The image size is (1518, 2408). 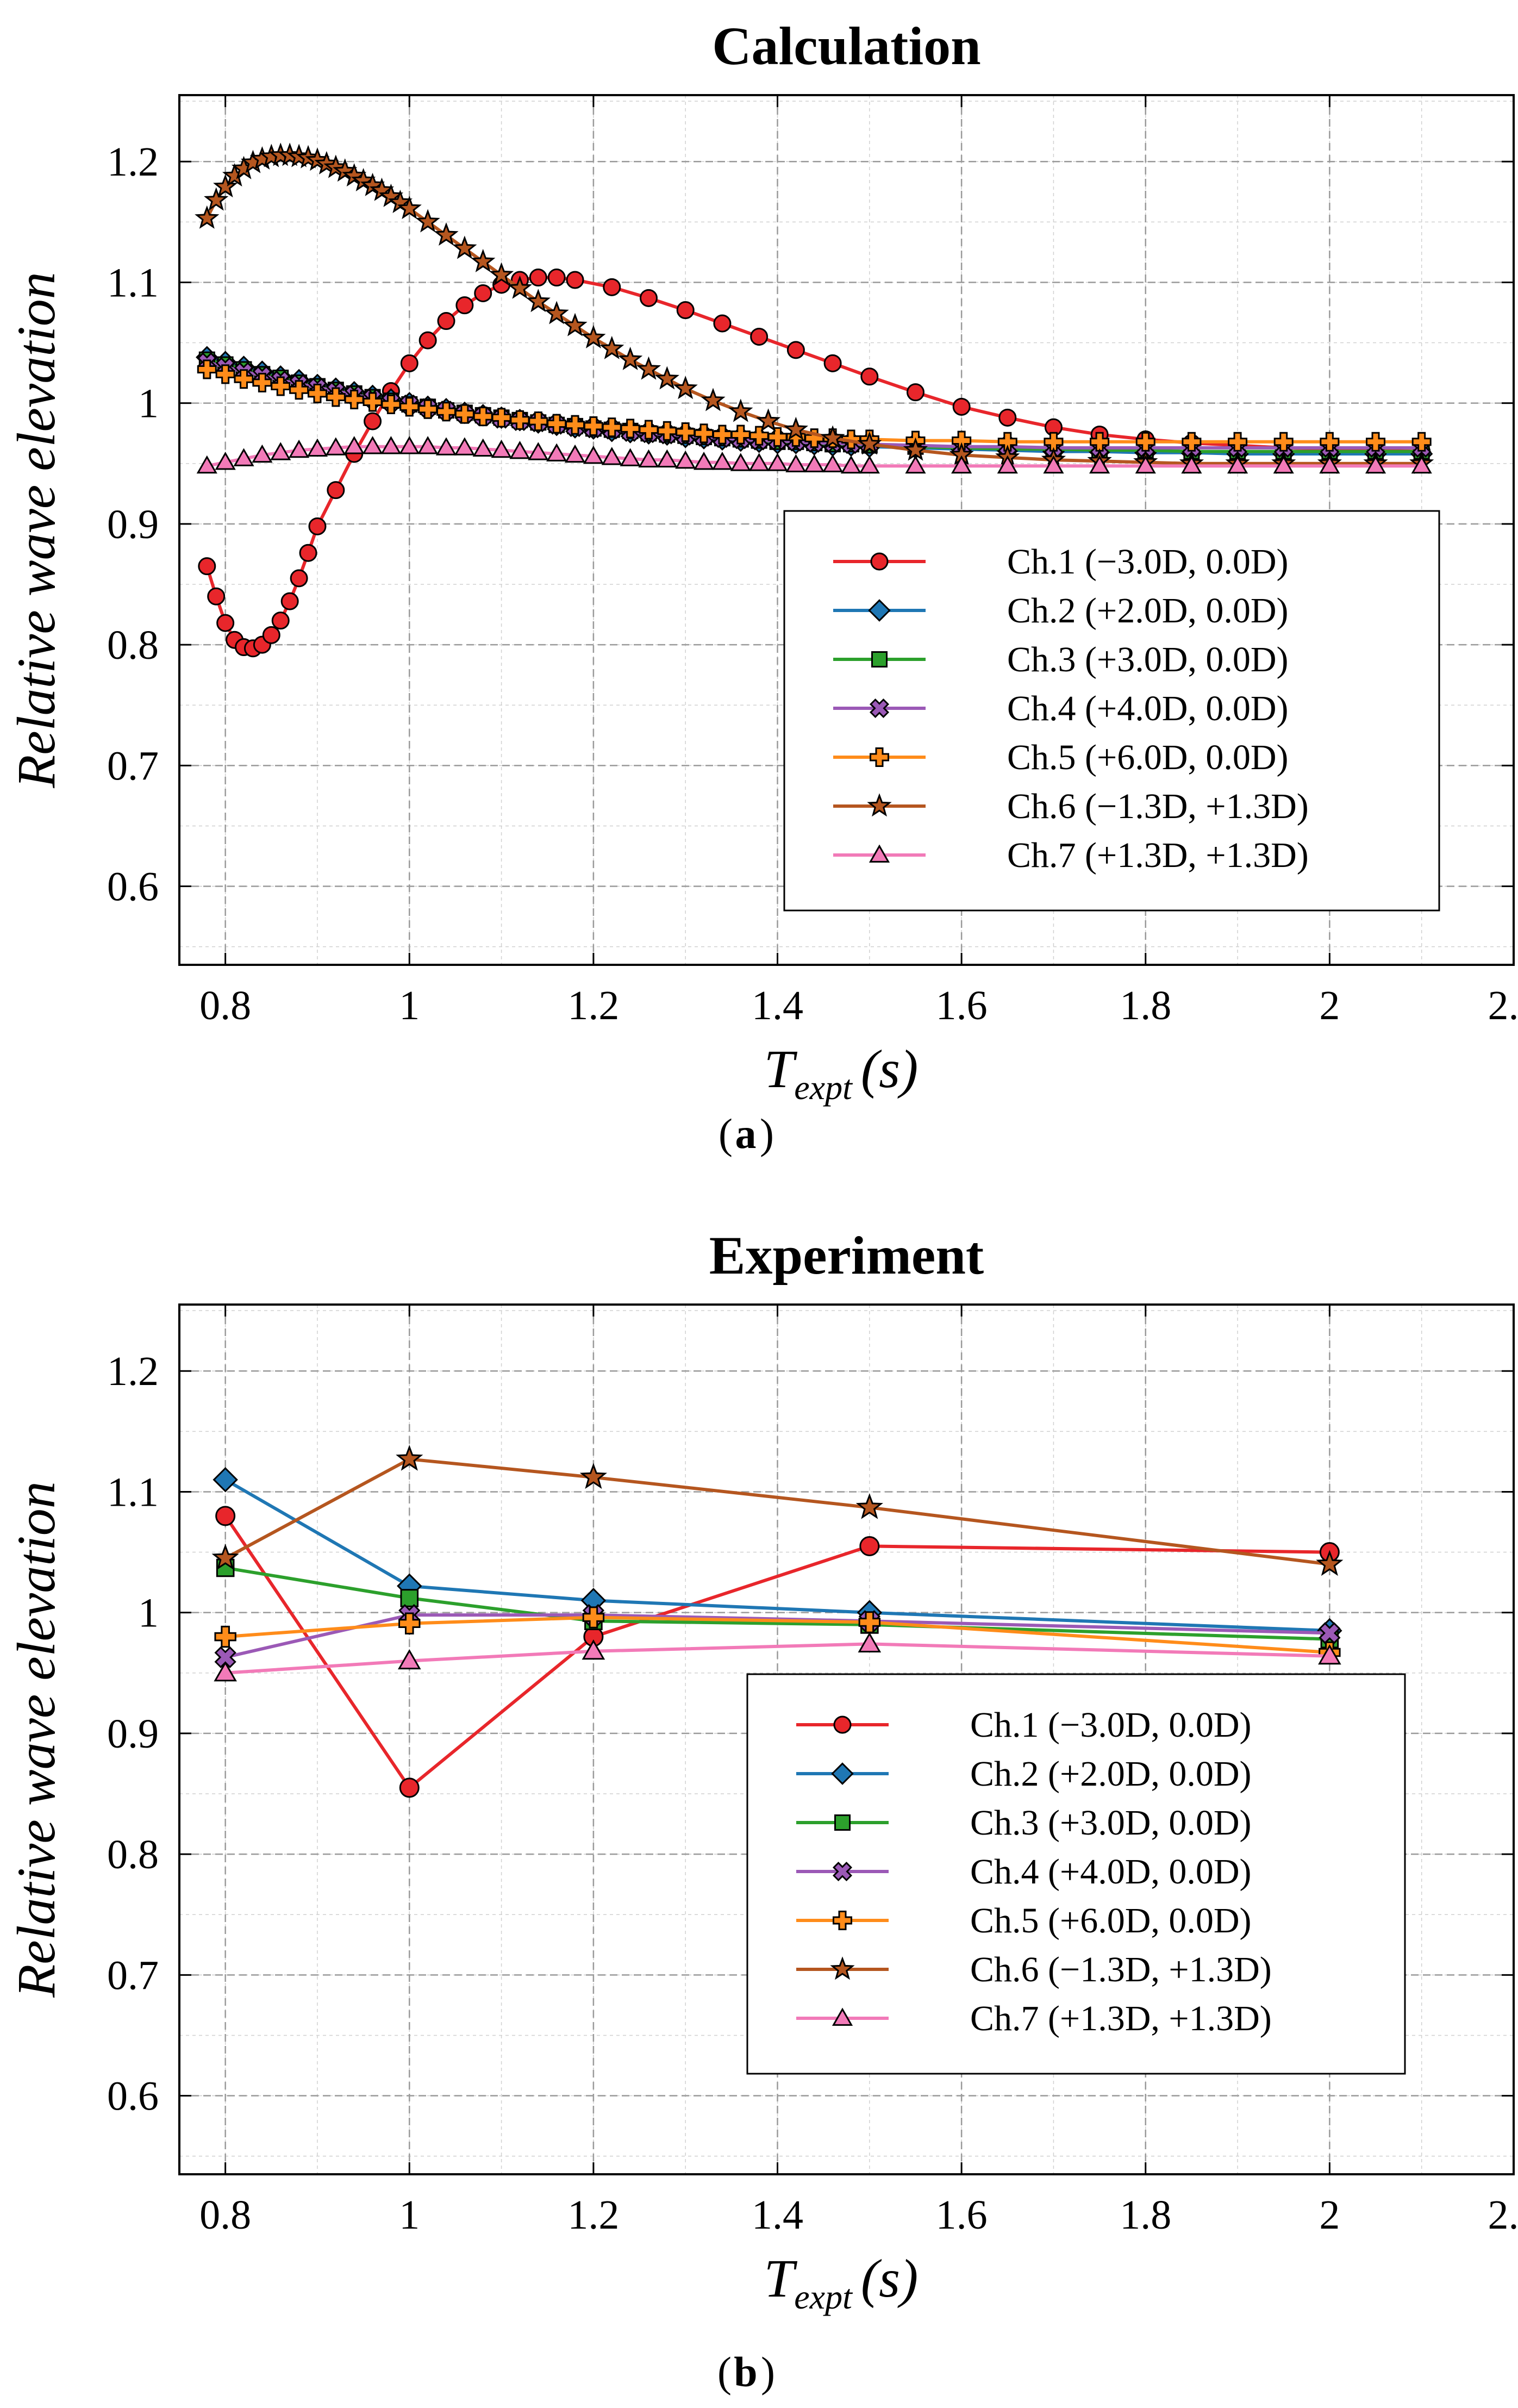 What do you see at coordinates (133, 524) in the screenshot?
I see `y-tick-label: 0.9` at bounding box center [133, 524].